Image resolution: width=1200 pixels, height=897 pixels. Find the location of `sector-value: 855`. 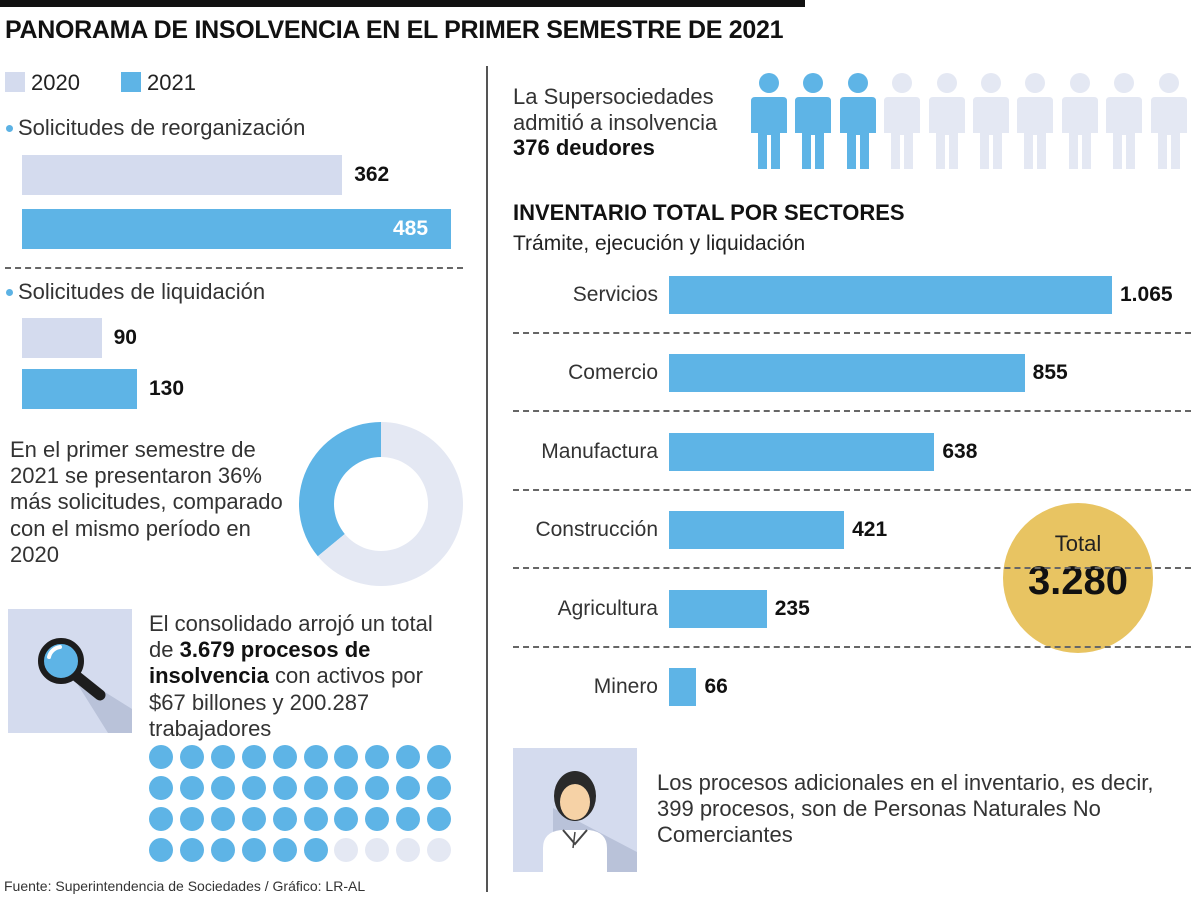

sector-value: 855 is located at coordinates (1050, 372).